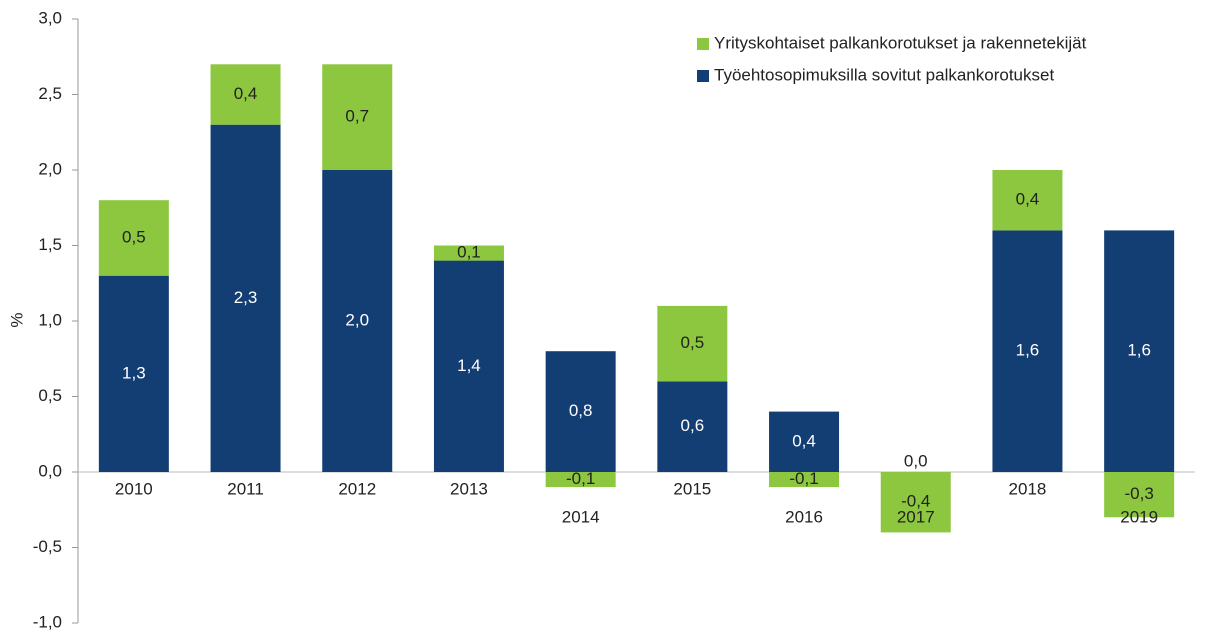 This screenshot has width=1210, height=634. I want to click on value-label: -0,3, so click(1139, 493).